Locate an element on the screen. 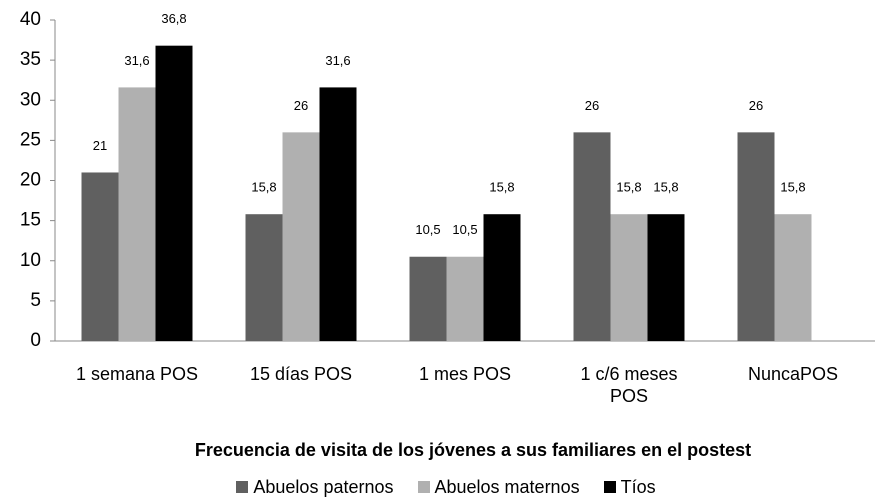 The width and height of the screenshot is (892, 503). legend-item: Abuelos paternos is located at coordinates (315, 487).